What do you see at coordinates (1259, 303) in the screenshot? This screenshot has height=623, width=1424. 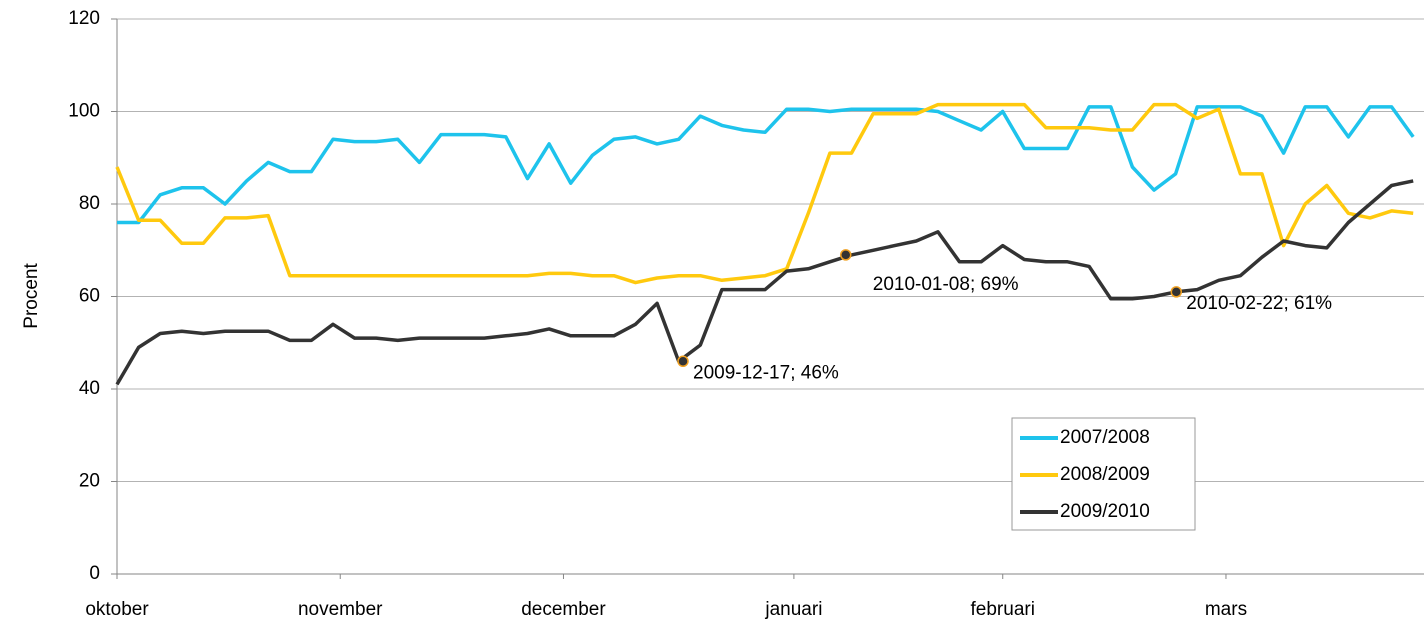 I see `annotation-label: 2010-02-22; 61%` at bounding box center [1259, 303].